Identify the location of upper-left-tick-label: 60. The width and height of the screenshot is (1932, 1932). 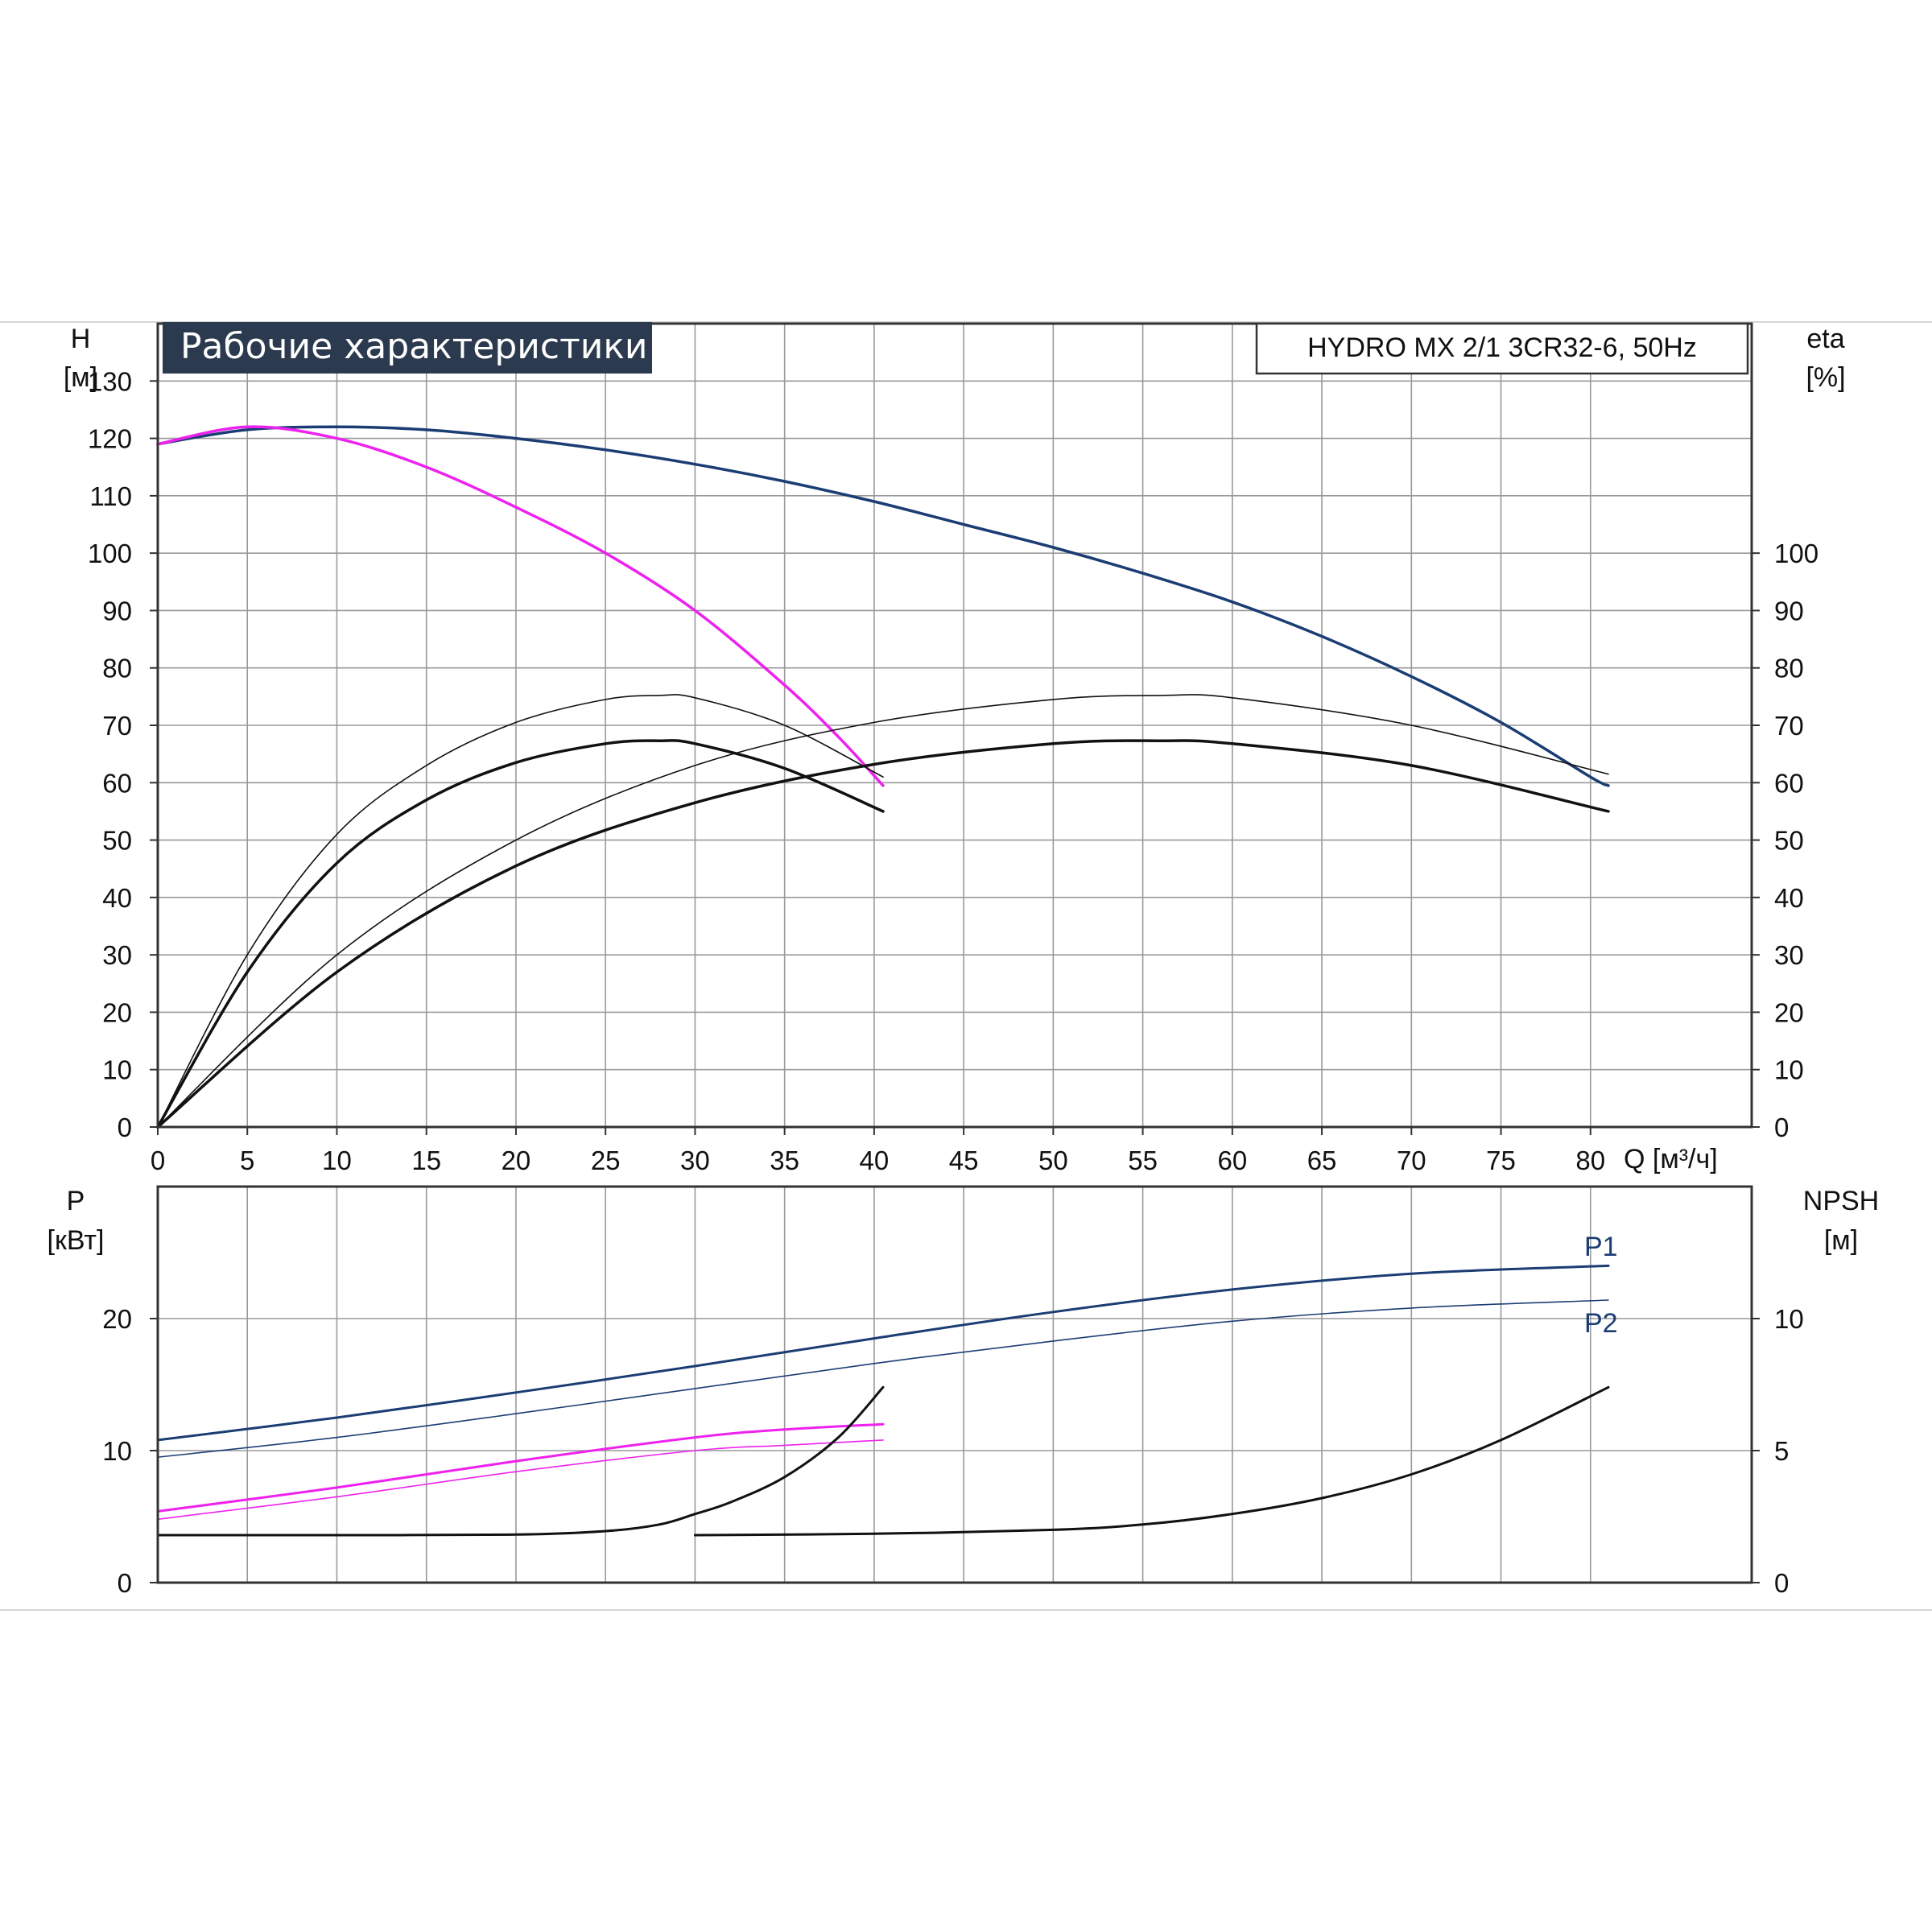
(117, 783).